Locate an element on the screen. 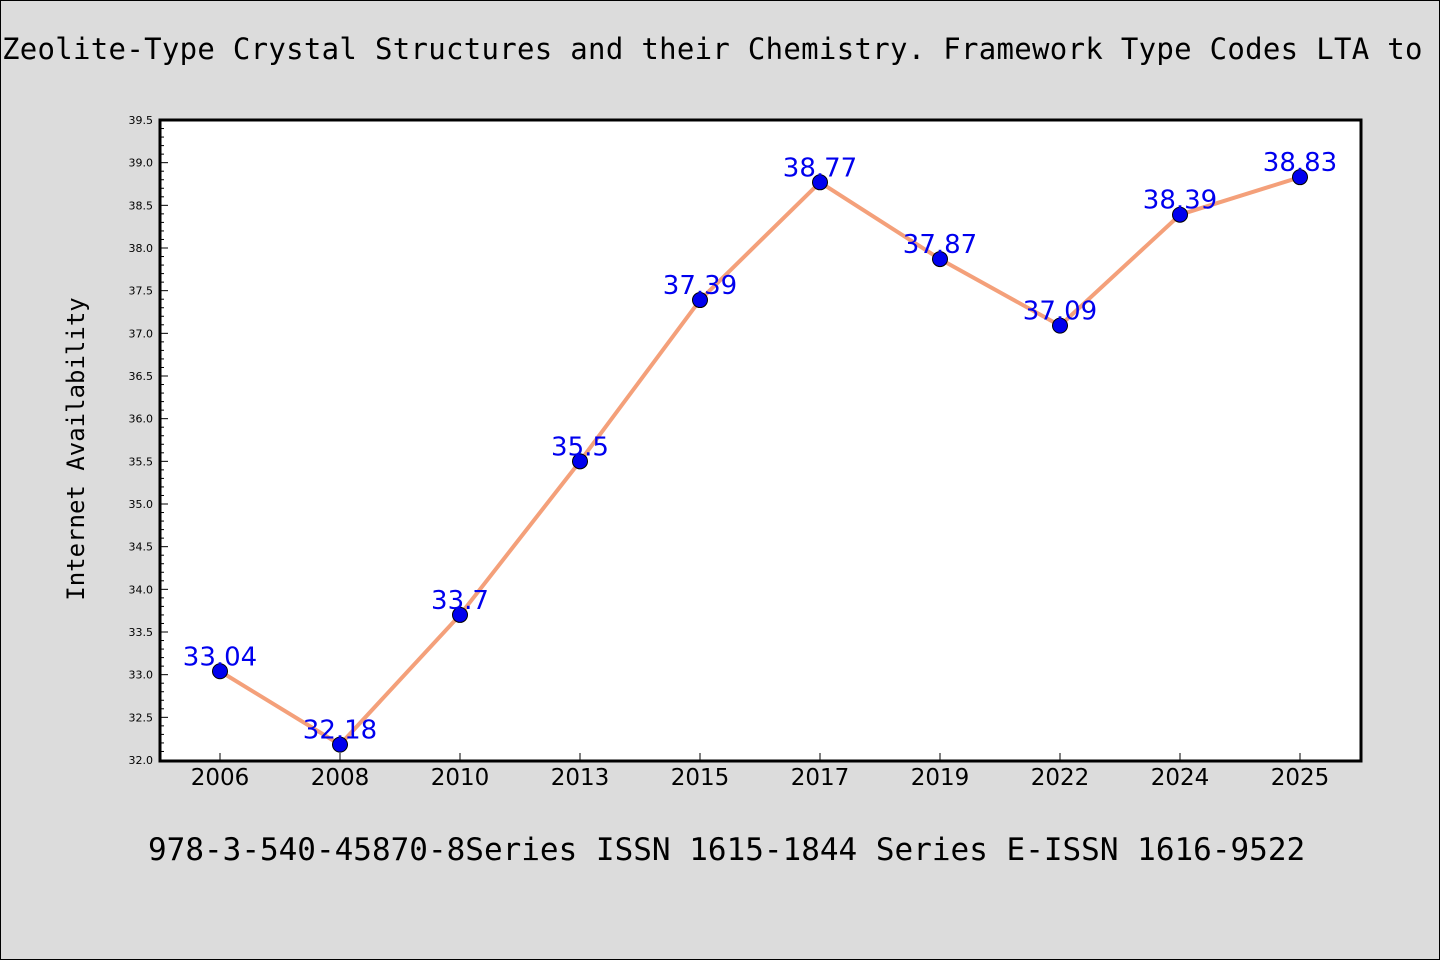 This screenshot has width=1440, height=960. x-axis: 2006 2008 2010 2013 2015 2017 2019 2022 2024 2025 is located at coordinates (760, 772).